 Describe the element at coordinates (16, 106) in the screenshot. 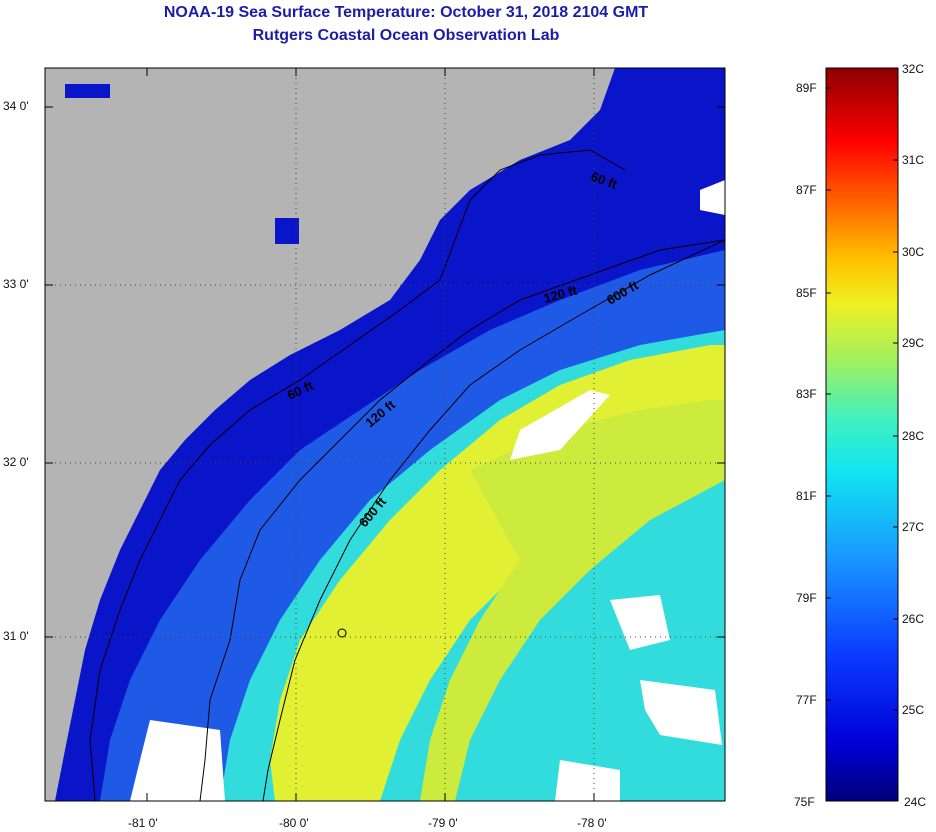

I see `lat-label: 34 0'` at that location.